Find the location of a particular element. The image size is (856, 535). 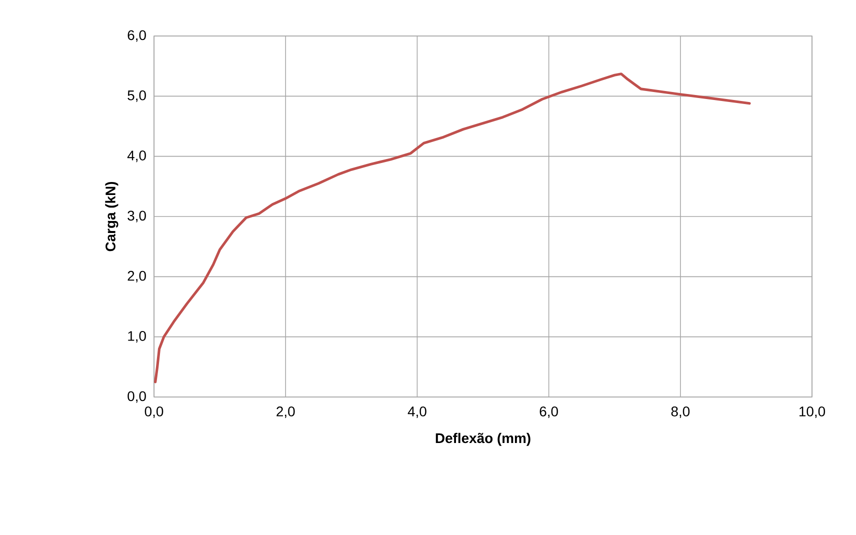

y-tick-label: 2,0 is located at coordinates (137, 276).